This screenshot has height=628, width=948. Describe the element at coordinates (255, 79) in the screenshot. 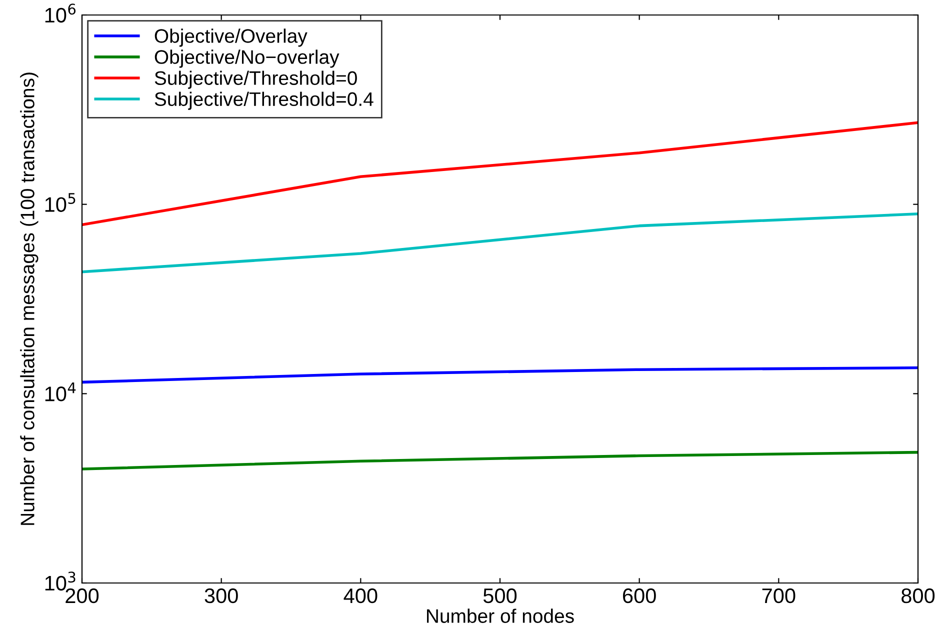

I see `legend-label: Subjective/Threshold=0` at that location.